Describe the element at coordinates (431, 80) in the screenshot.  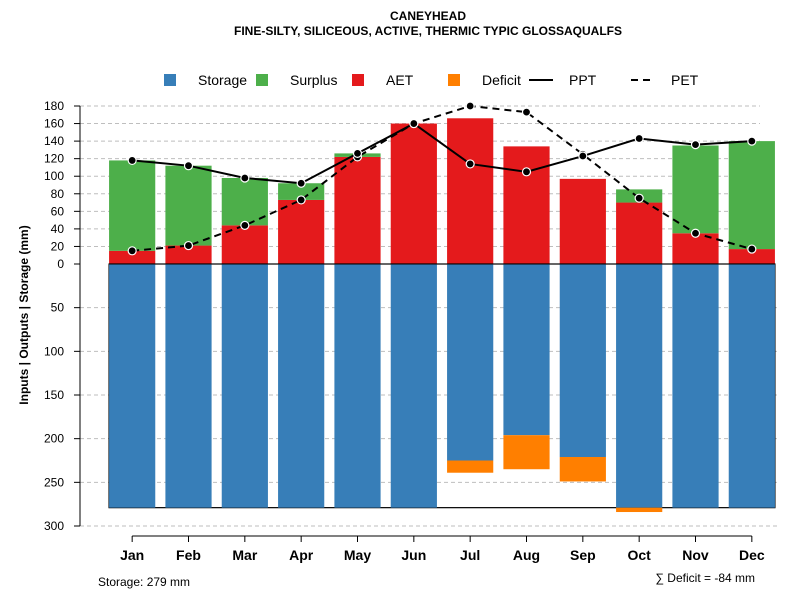
I see `legend: Storage Surplus AET Deficit PPT PET` at that location.